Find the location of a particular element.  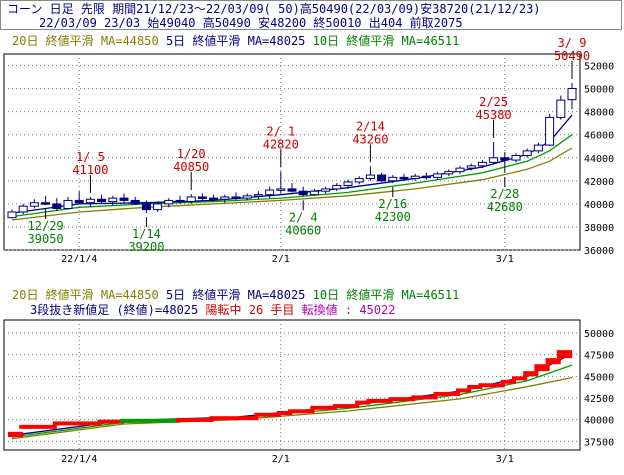

upper-y-tick-label: 52000 is located at coordinates (599, 67).